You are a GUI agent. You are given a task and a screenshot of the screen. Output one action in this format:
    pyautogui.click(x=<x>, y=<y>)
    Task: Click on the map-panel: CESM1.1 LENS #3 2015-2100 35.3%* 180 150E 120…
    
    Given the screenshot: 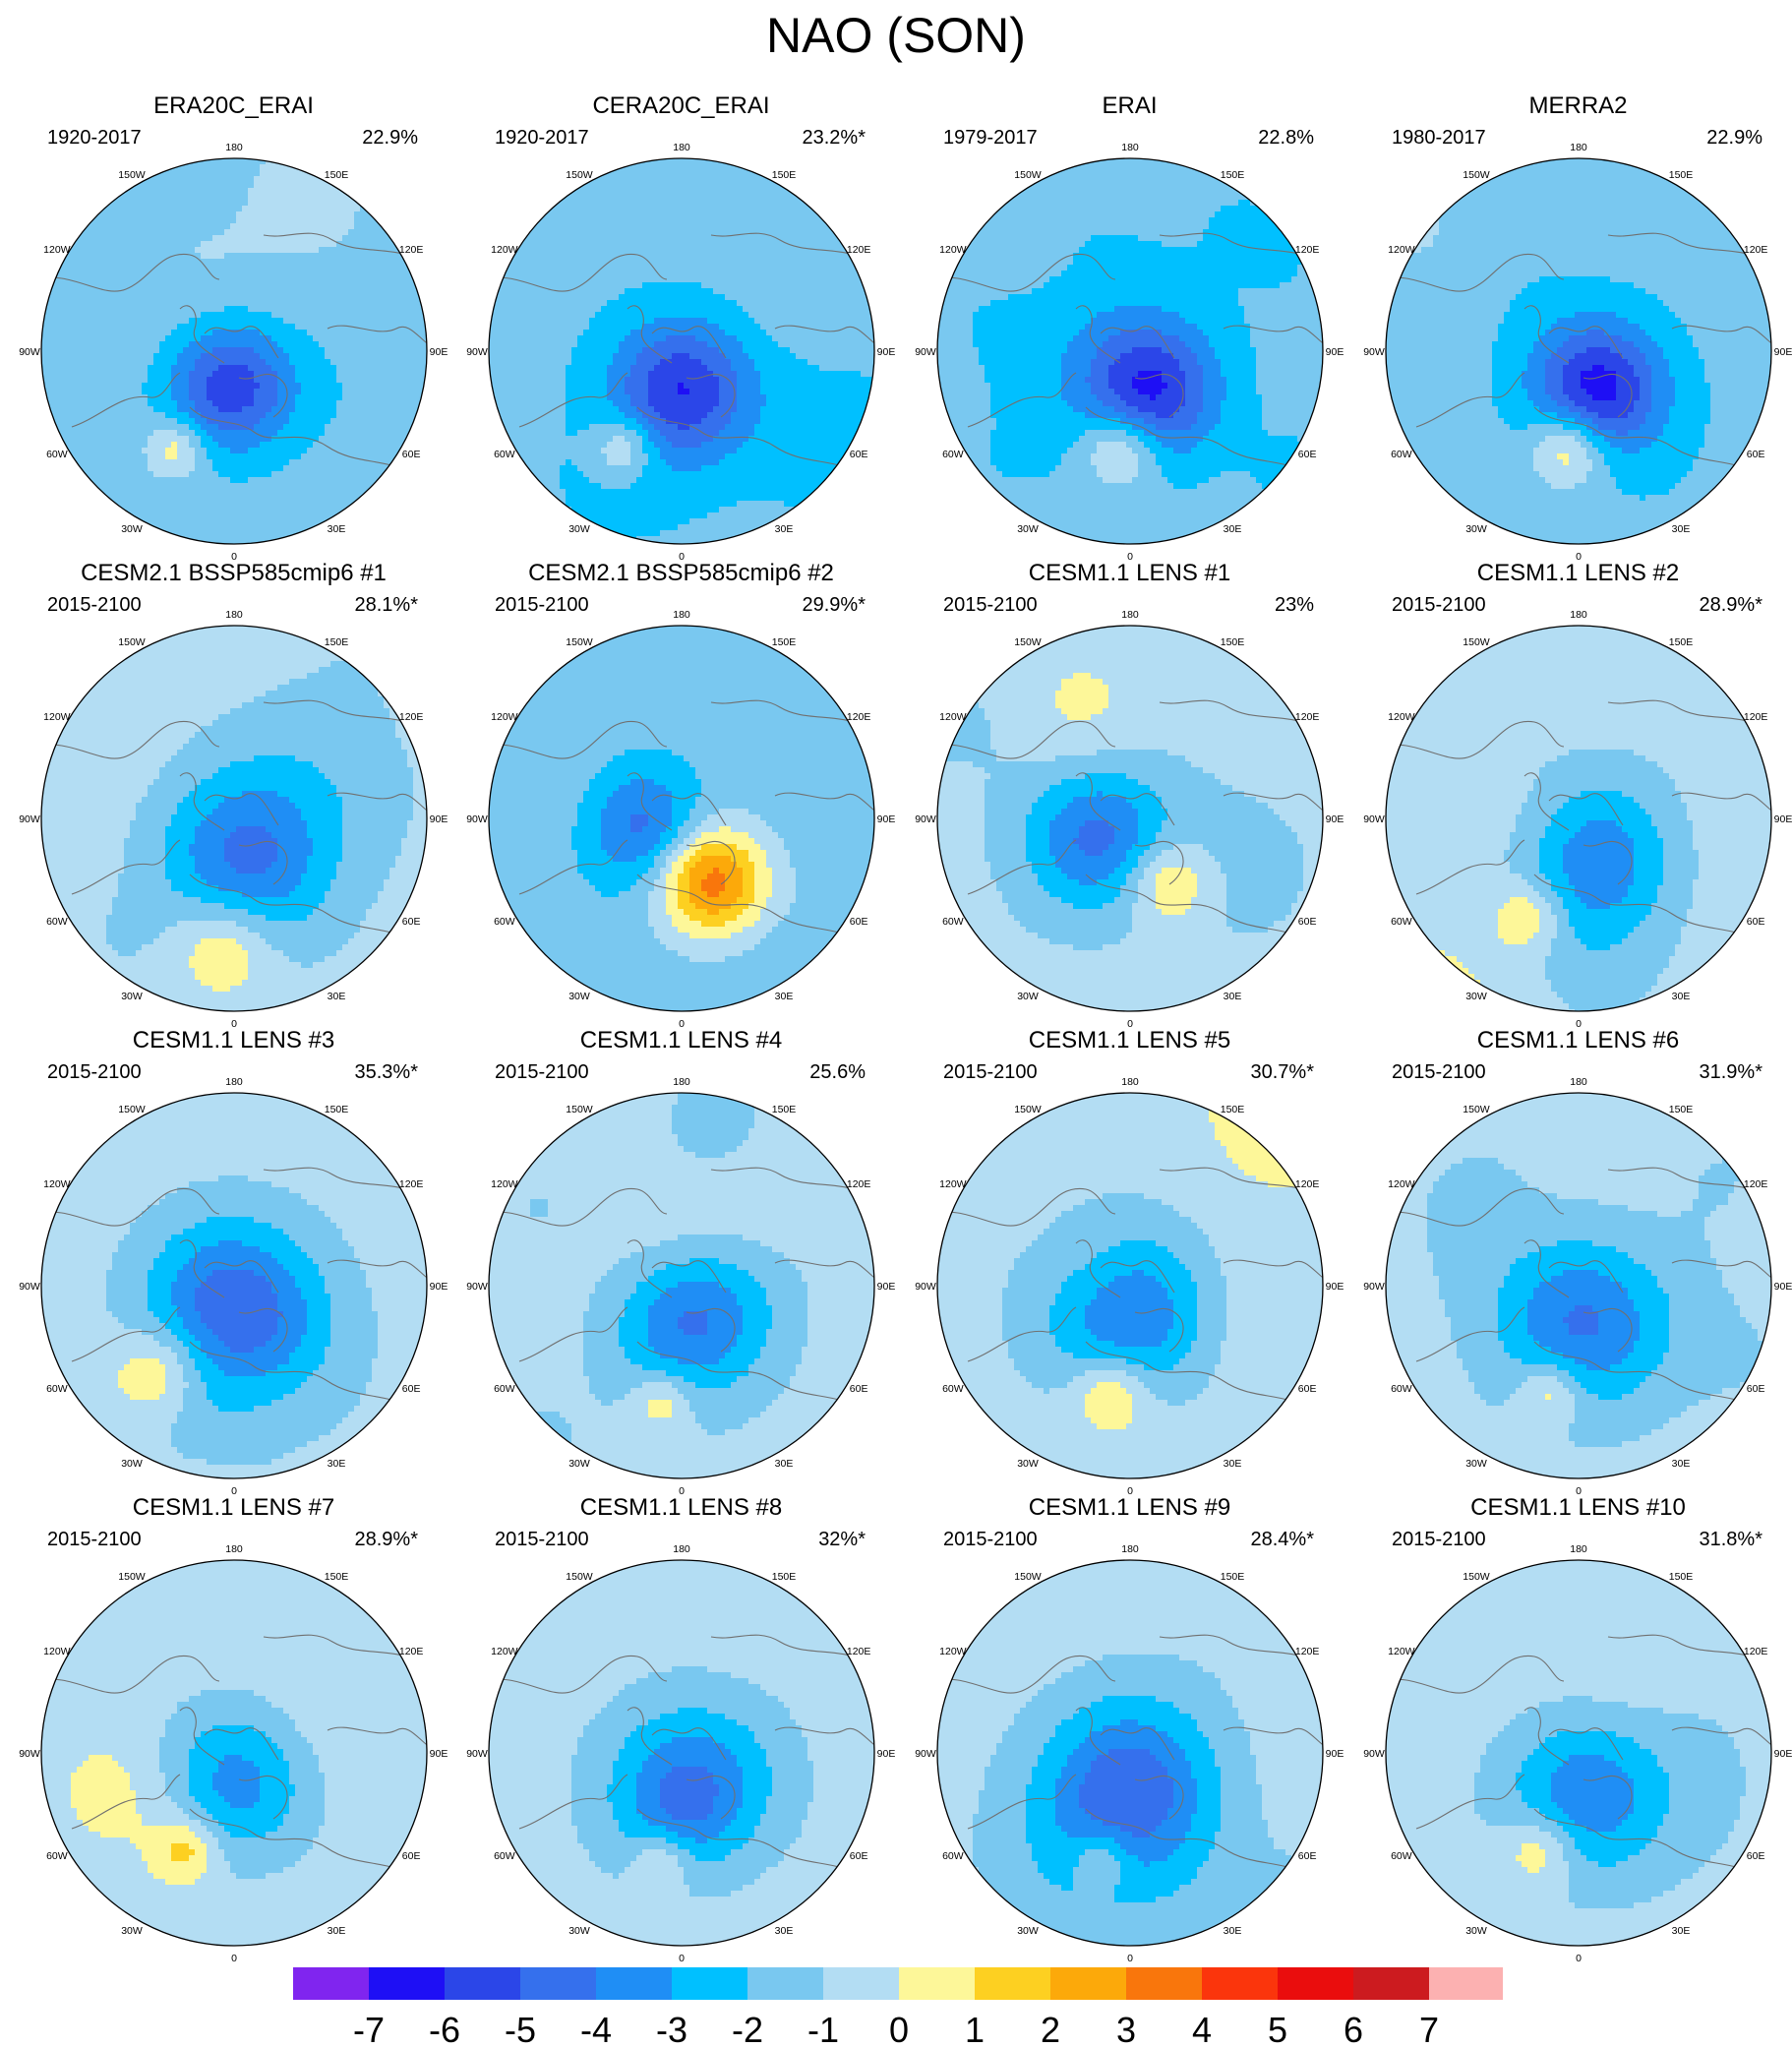 What is the action you would take?
    pyautogui.click(x=233, y=1262)
    